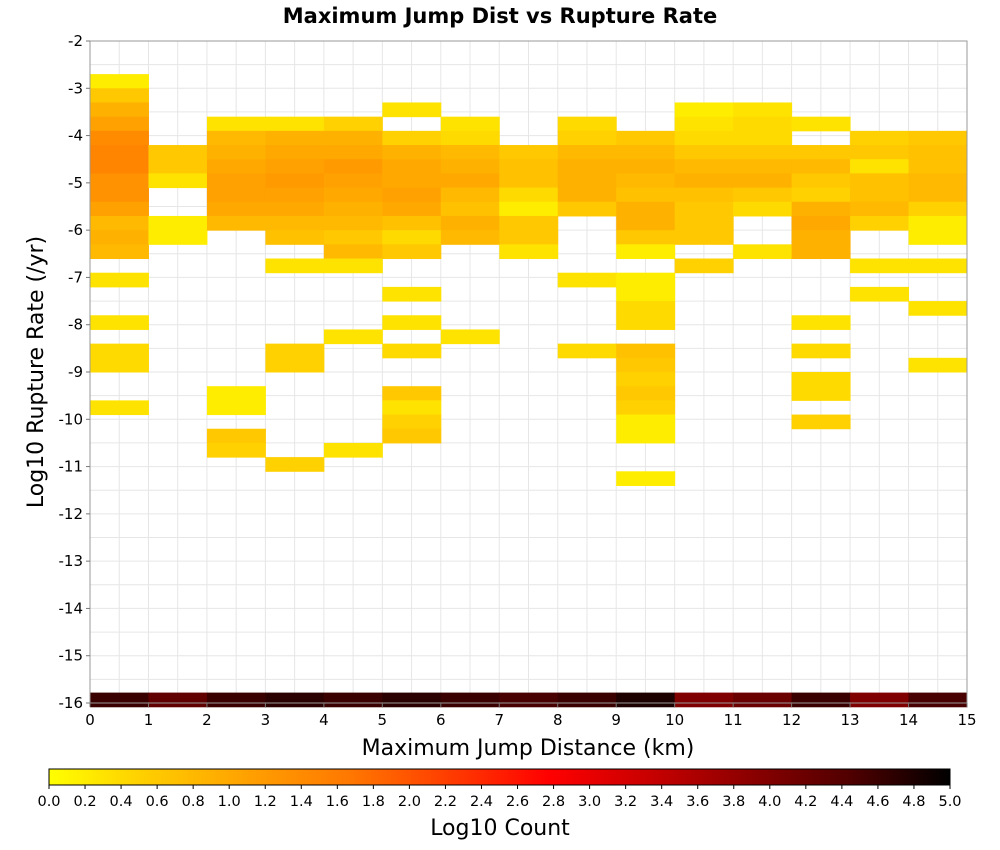 The height and width of the screenshot is (850, 1000). What do you see at coordinates (383, 720) in the screenshot?
I see `x-tick-label: 5` at bounding box center [383, 720].